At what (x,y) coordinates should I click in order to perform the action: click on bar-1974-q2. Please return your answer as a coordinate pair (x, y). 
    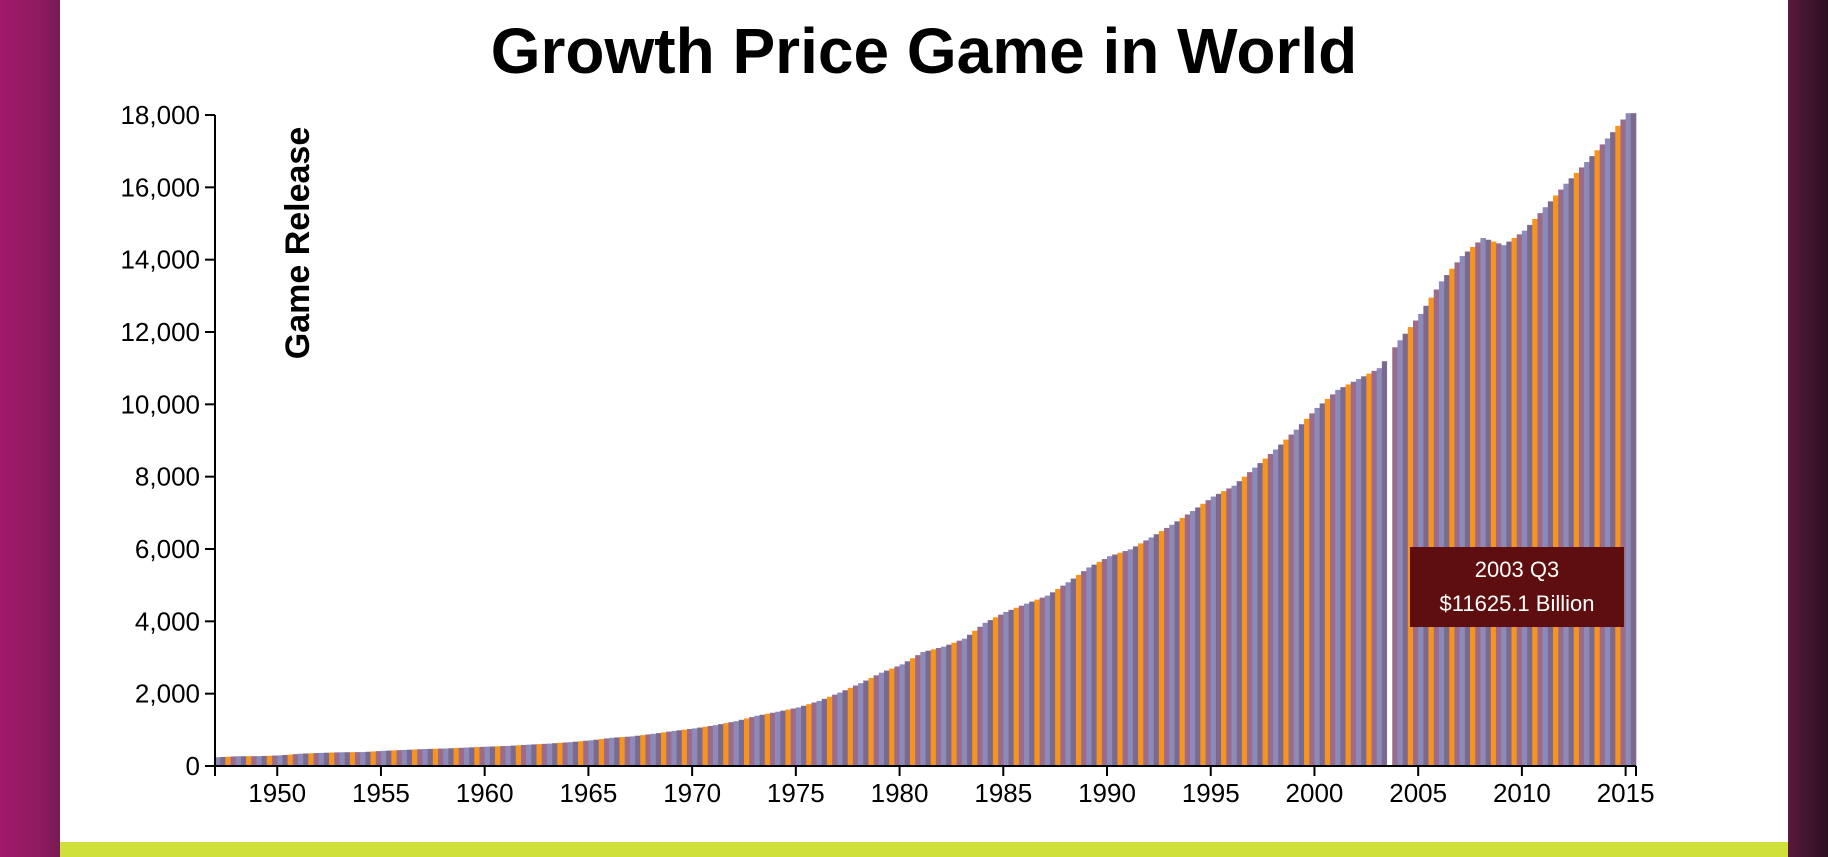
    Looking at the image, I should click on (783, 738).